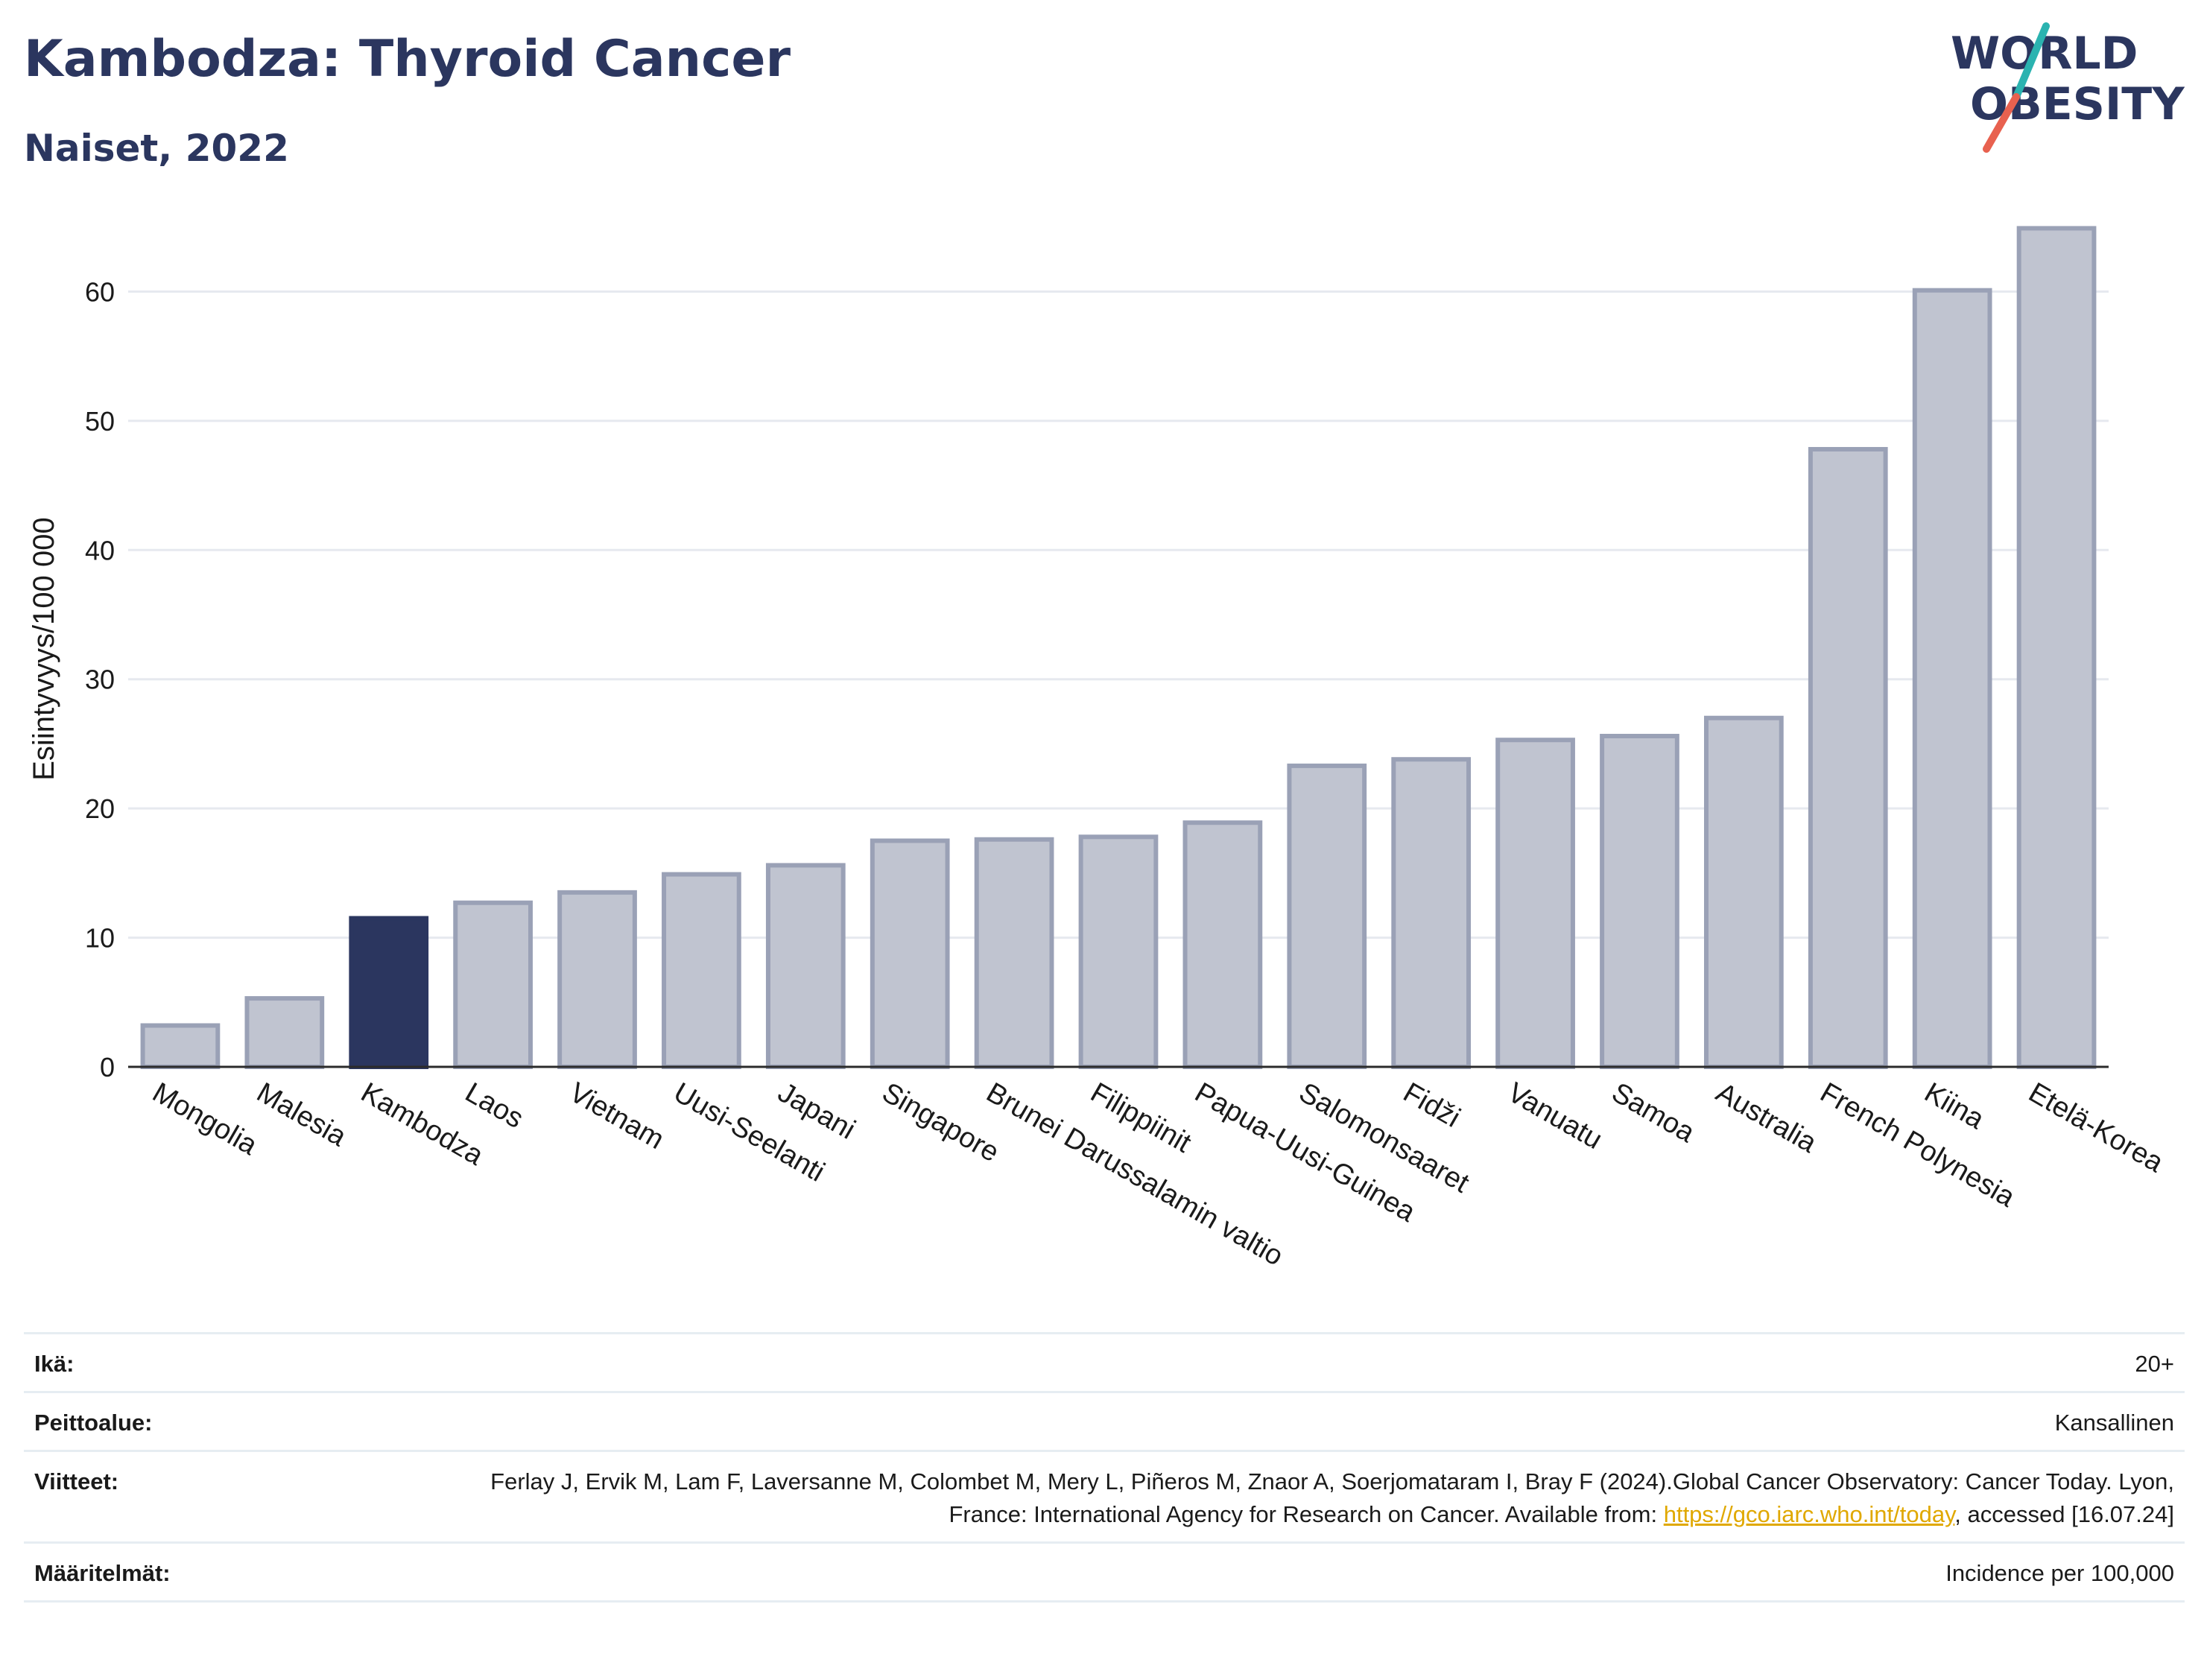 The width and height of the screenshot is (2204, 1680). Describe the element at coordinates (1954, 1106) in the screenshot. I see `x-tick-label: Kiina` at that location.